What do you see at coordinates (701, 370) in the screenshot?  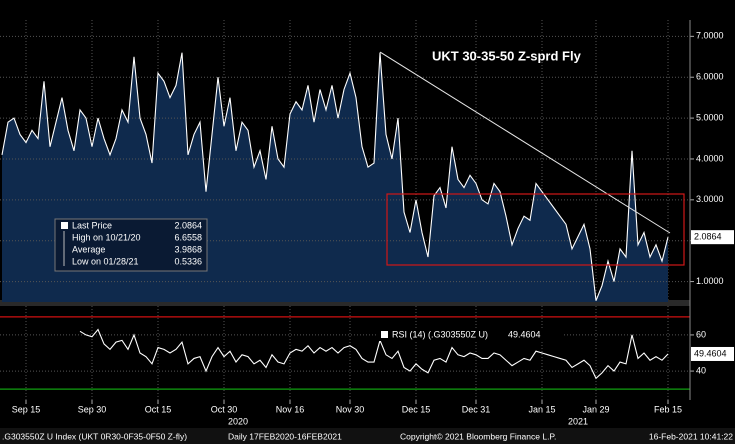 I see `y-tick-label: 40` at bounding box center [701, 370].